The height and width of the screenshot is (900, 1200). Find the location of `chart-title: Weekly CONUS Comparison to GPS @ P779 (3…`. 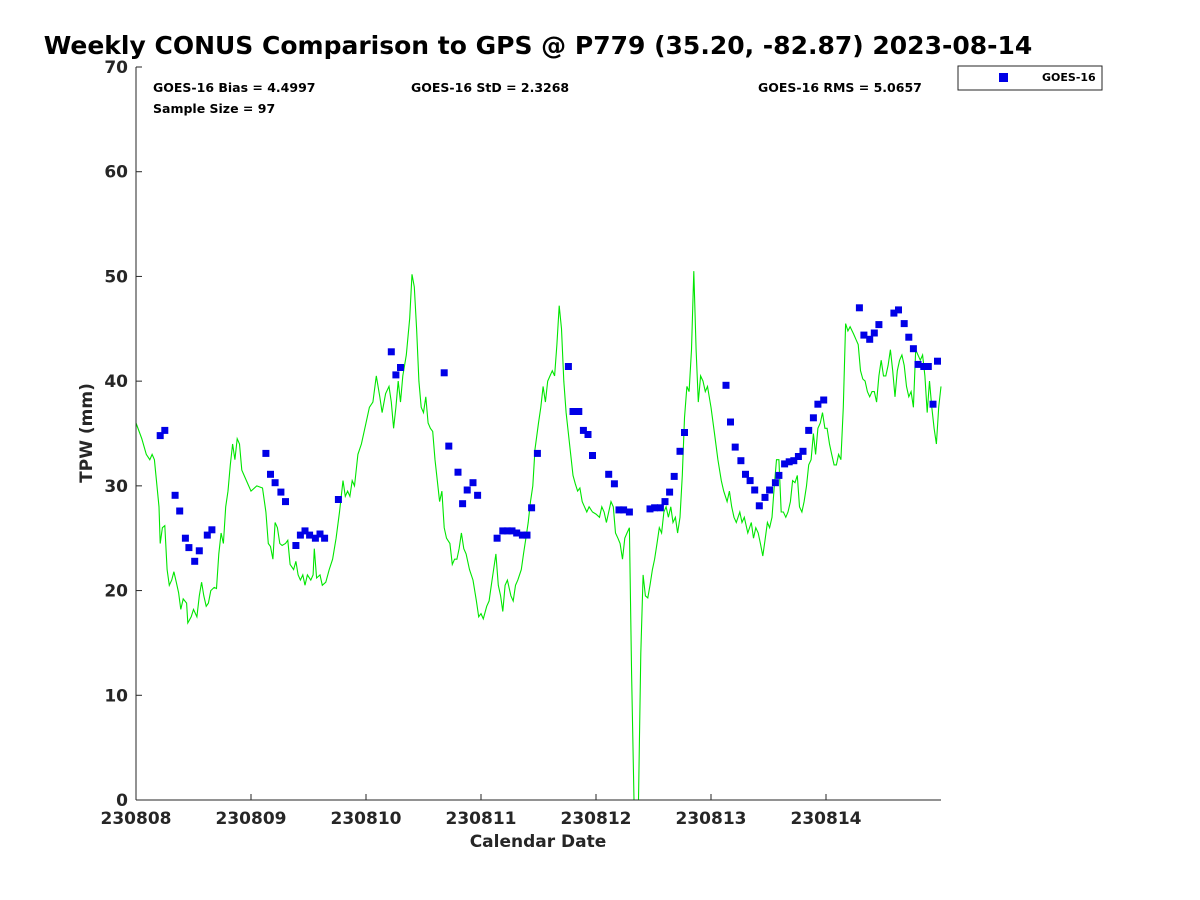

chart-title: Weekly CONUS Comparison to GPS @ P779 (3… is located at coordinates (538, 45).